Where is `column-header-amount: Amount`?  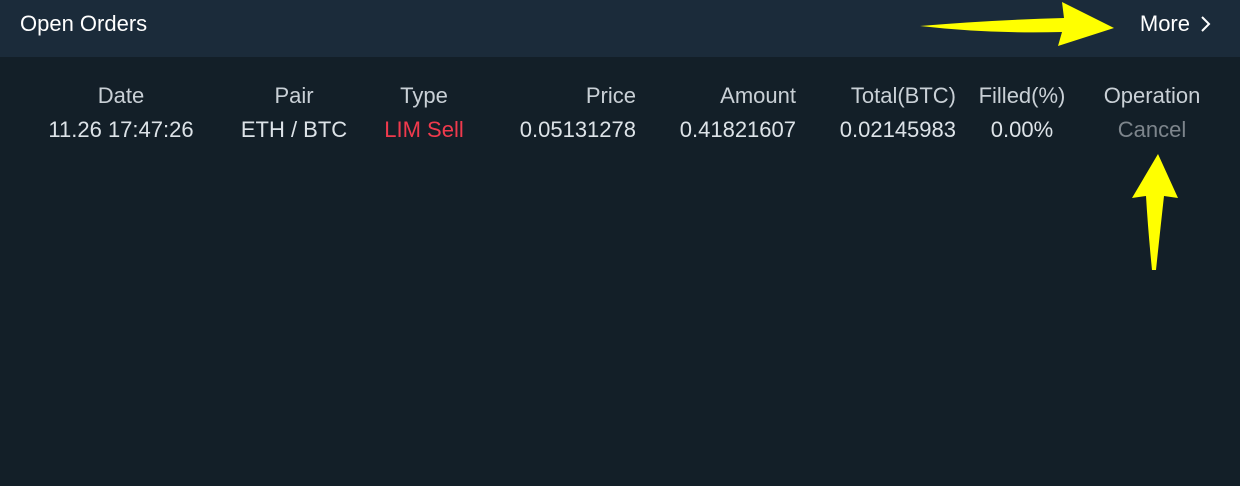
column-header-amount: Amount is located at coordinates (758, 95).